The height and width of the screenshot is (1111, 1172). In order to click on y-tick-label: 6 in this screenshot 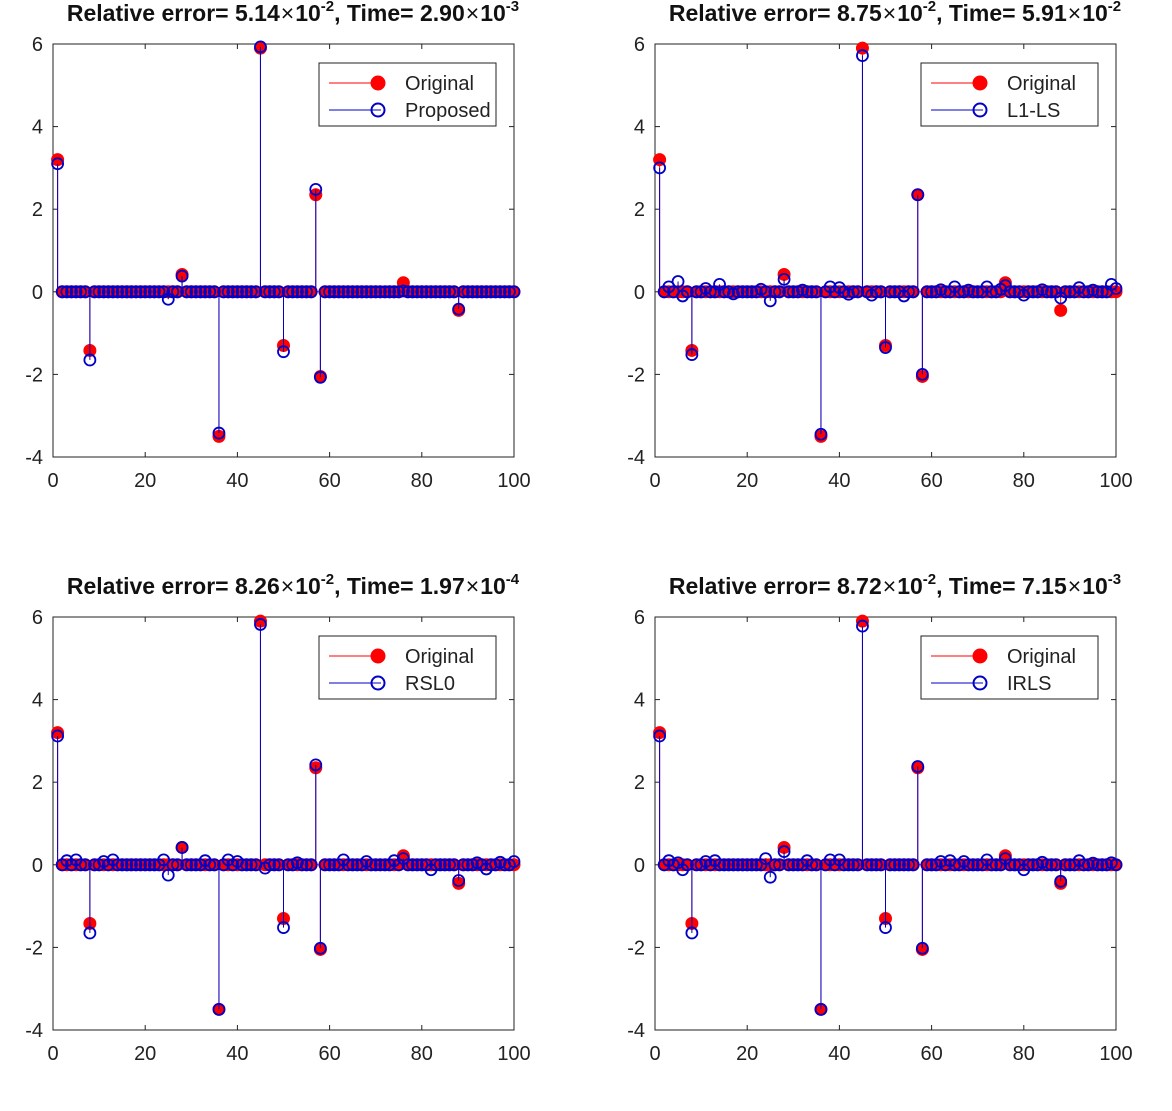, I will do `click(639, 618)`.